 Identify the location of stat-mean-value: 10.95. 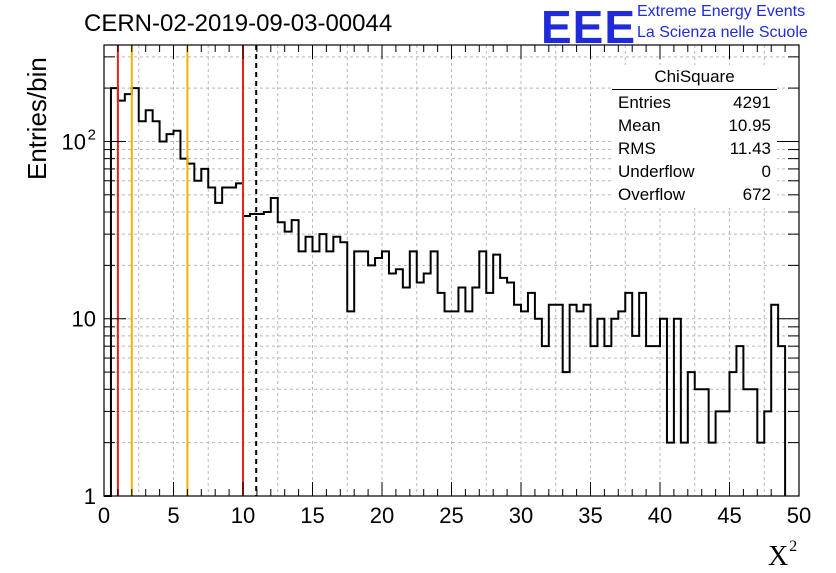
(749, 125).